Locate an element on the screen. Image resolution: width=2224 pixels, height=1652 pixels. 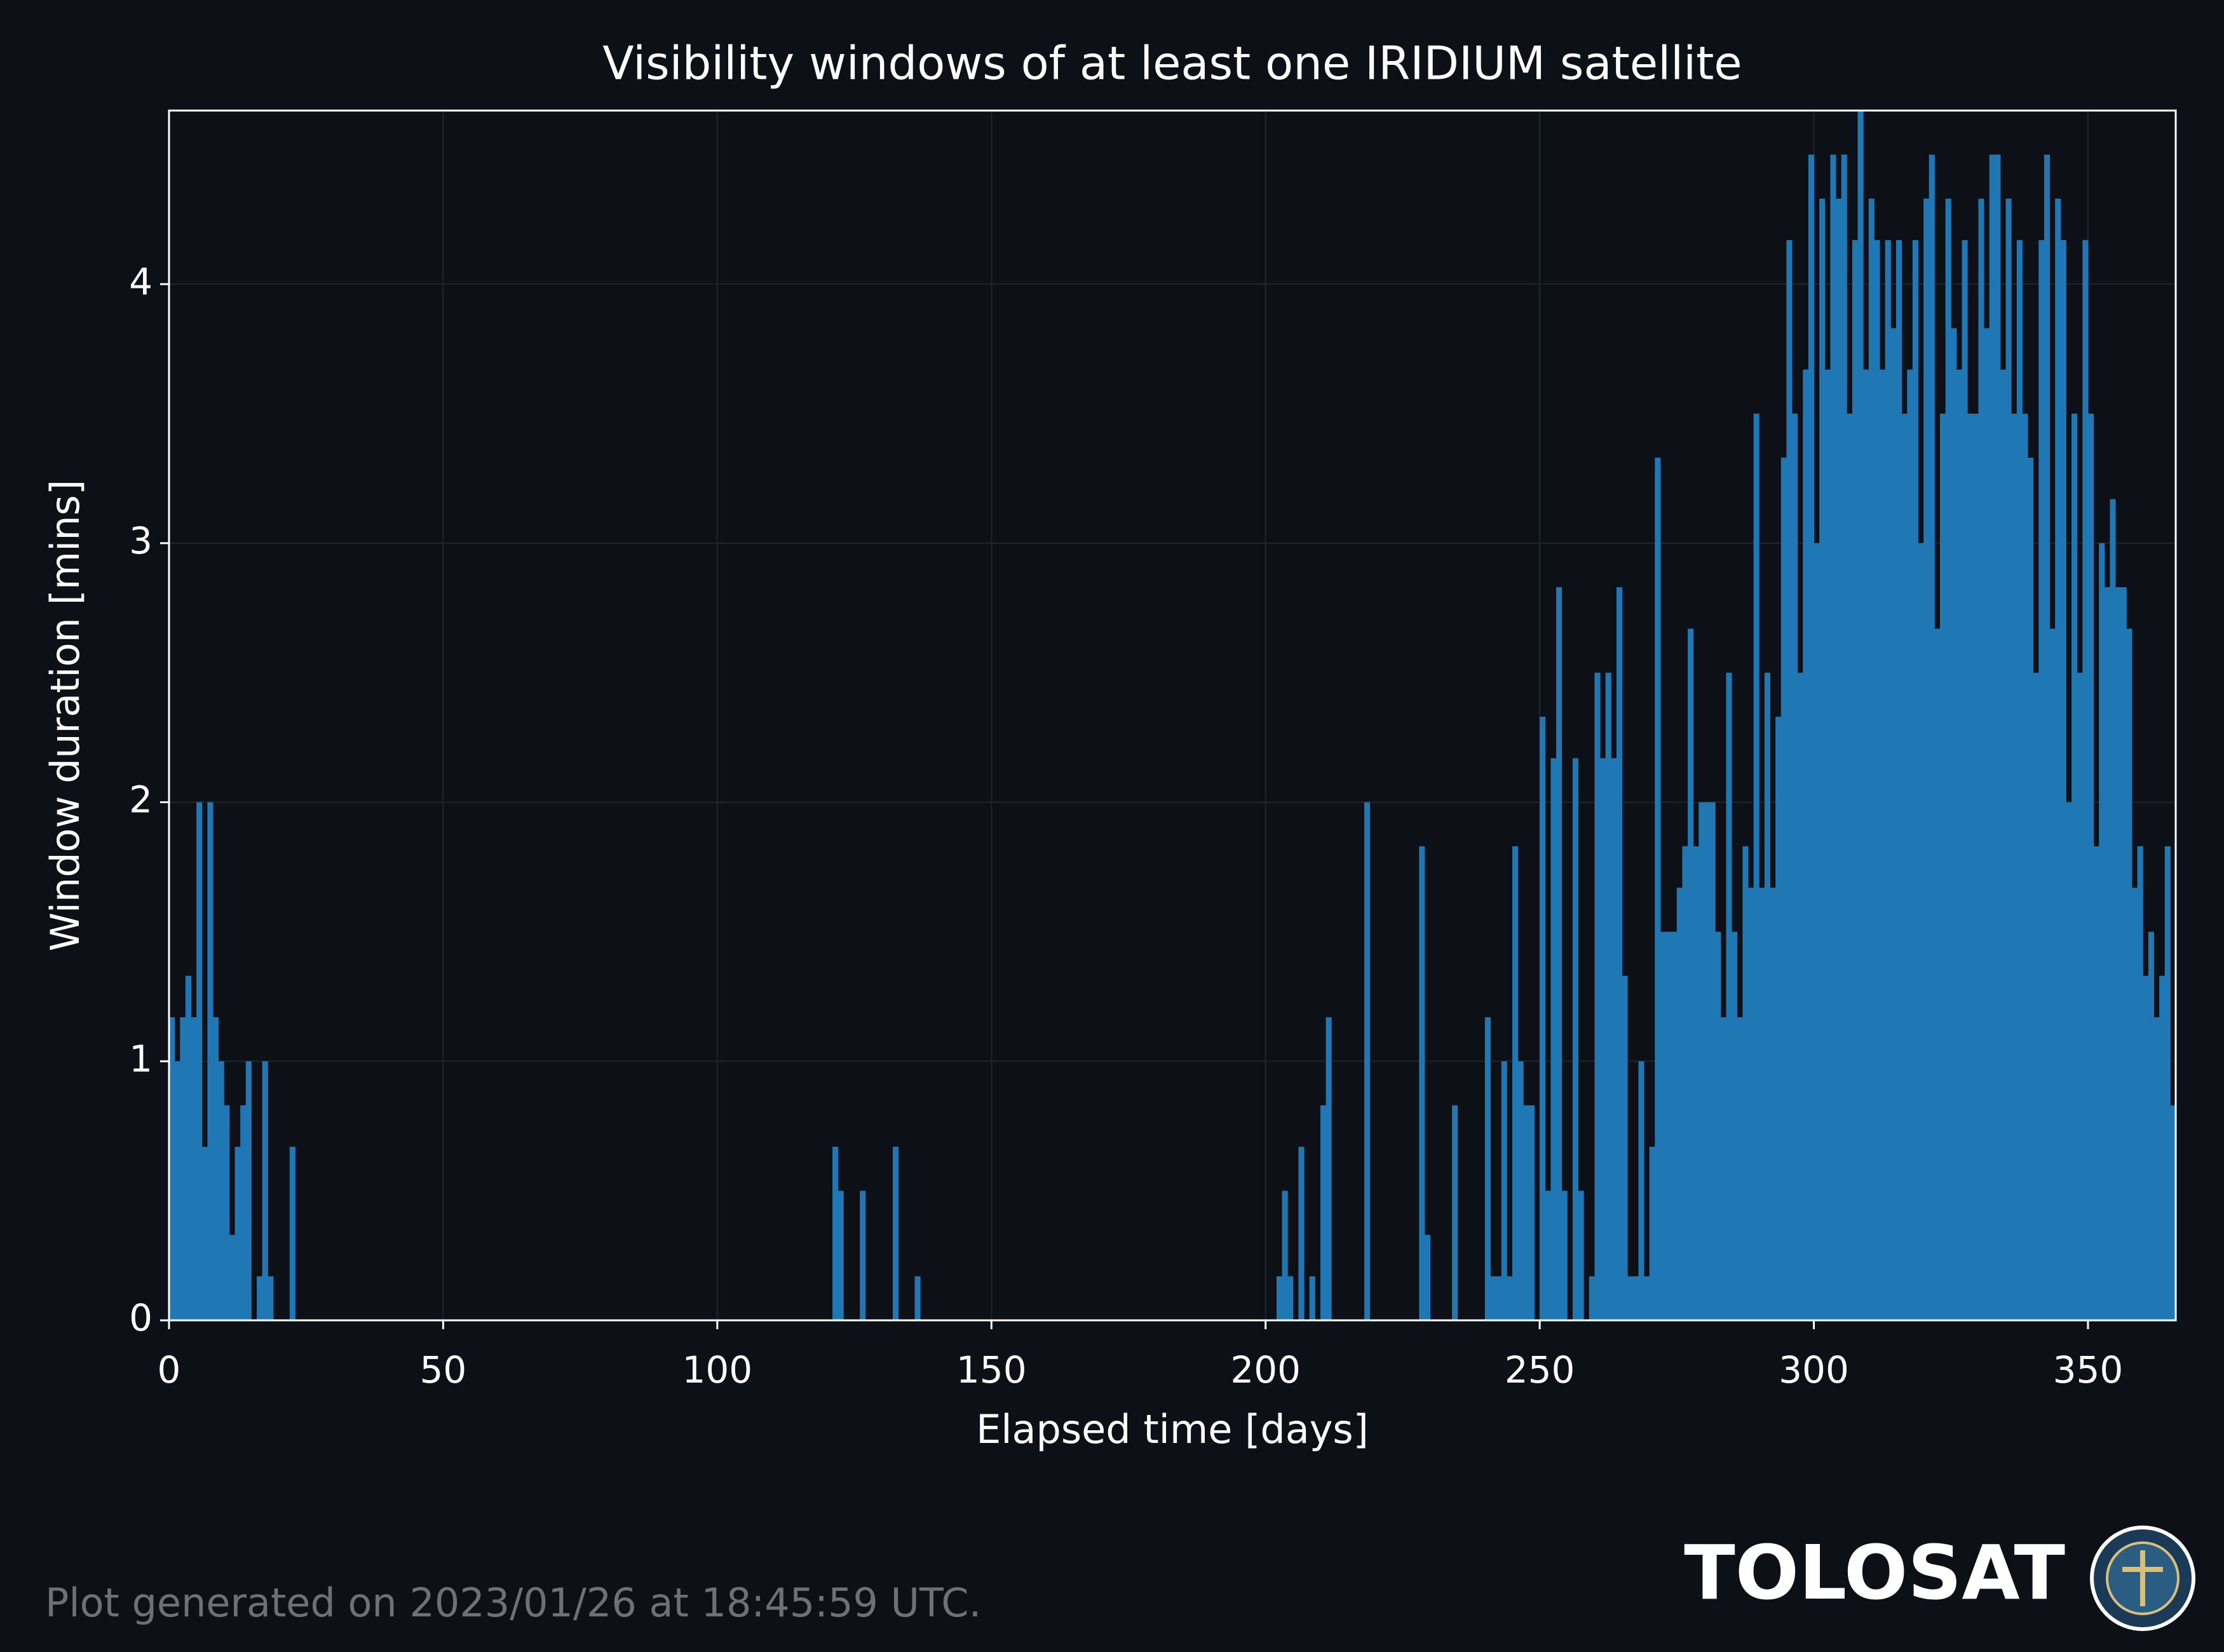
y-tick-label: 4 is located at coordinates (141, 282).